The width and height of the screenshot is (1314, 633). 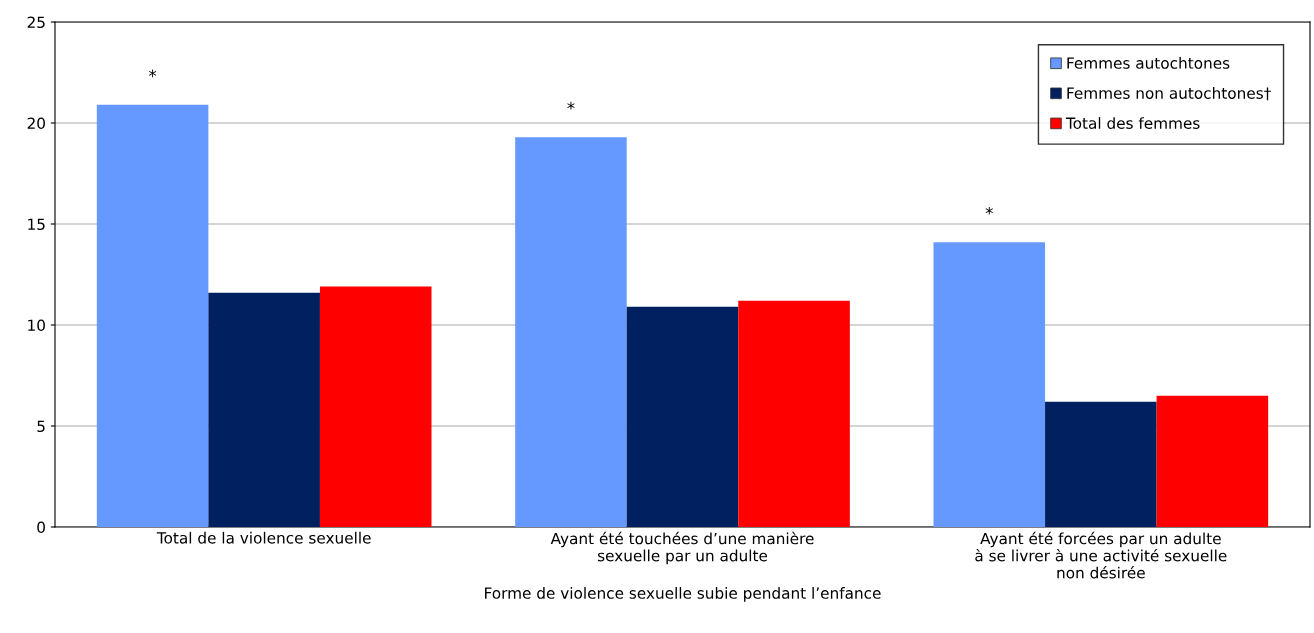 I want to click on legend-label: Total des femmes, so click(x=1132, y=123).